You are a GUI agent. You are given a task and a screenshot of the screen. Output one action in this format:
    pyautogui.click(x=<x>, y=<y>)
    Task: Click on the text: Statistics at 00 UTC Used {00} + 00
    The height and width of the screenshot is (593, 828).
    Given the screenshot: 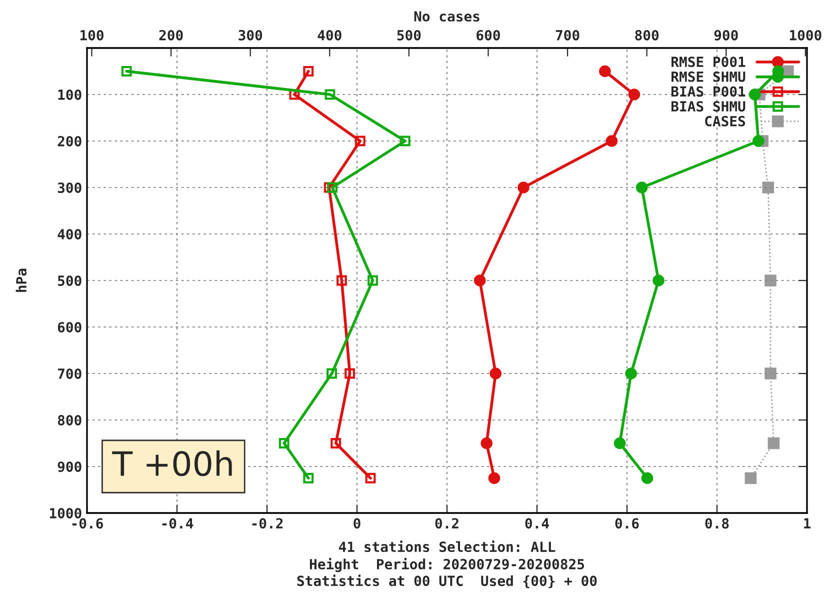 What is the action you would take?
    pyautogui.click(x=447, y=581)
    